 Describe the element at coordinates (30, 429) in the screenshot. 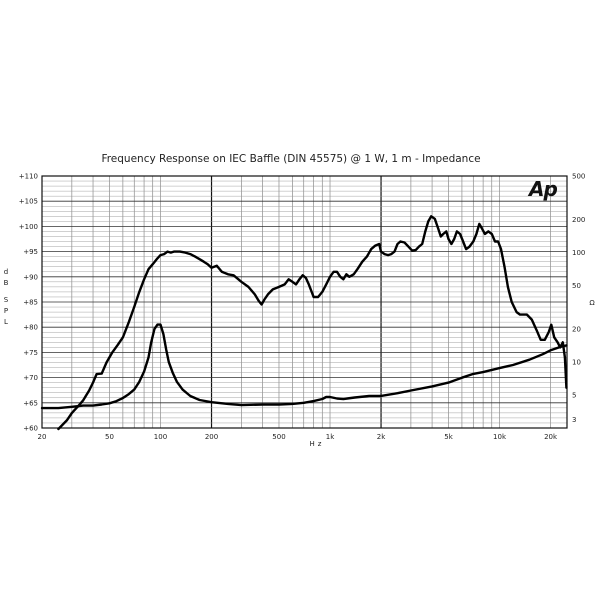

I see `y-left-tick-label: +60` at that location.